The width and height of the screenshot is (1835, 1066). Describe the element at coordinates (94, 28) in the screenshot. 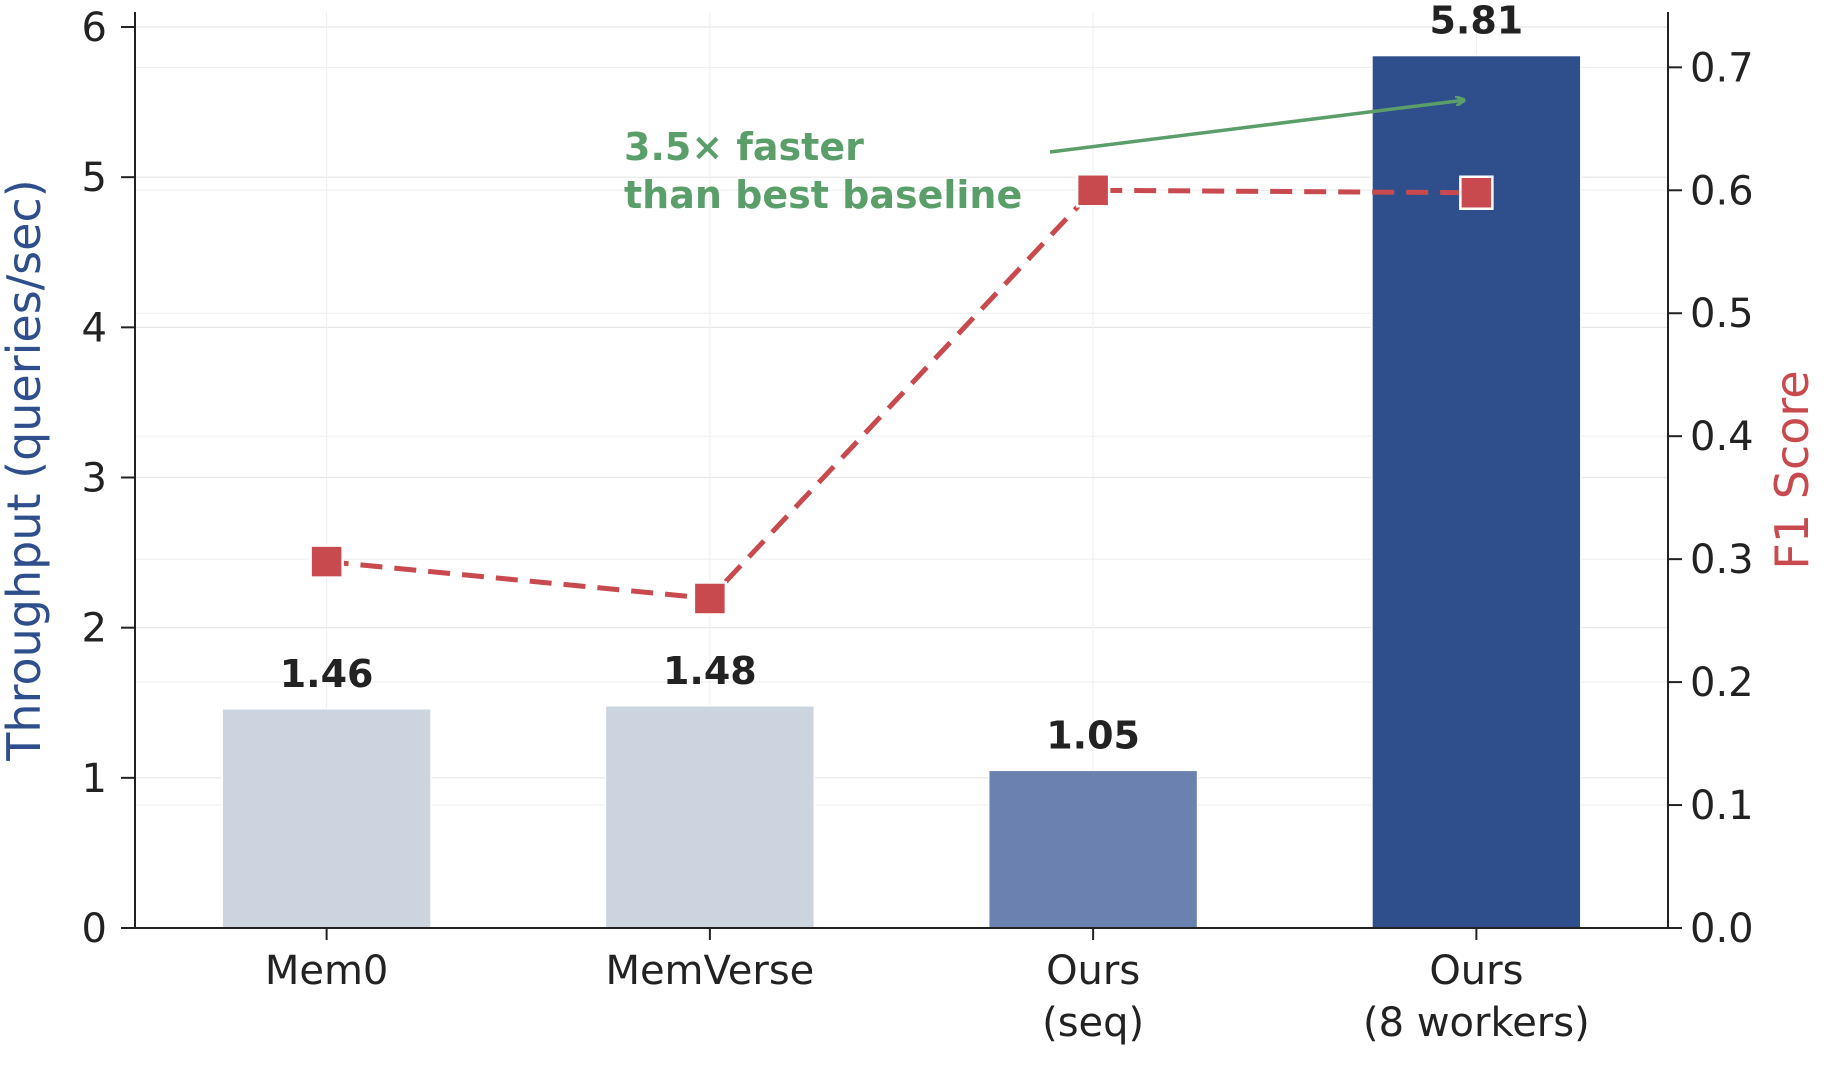

I see `y-tick-label: 6` at that location.